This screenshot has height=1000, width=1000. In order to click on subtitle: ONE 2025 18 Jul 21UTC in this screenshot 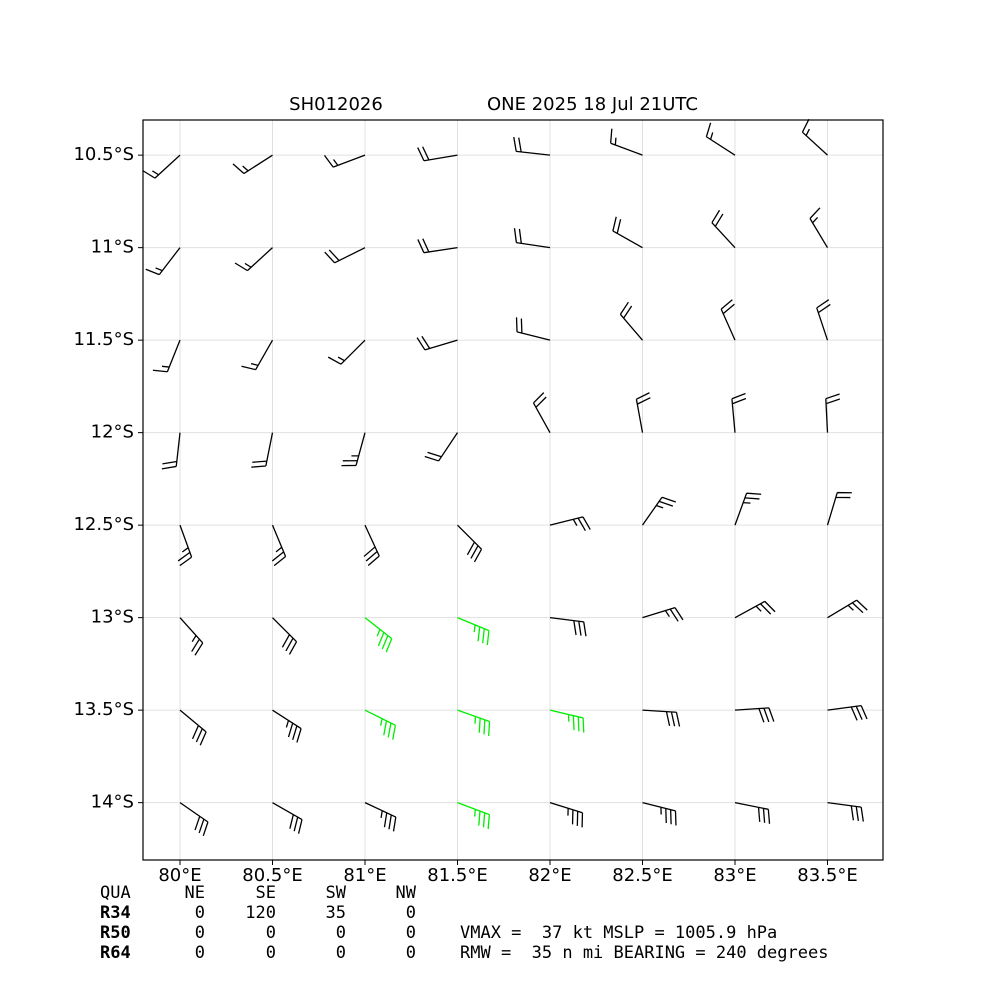, I will do `click(592, 104)`.